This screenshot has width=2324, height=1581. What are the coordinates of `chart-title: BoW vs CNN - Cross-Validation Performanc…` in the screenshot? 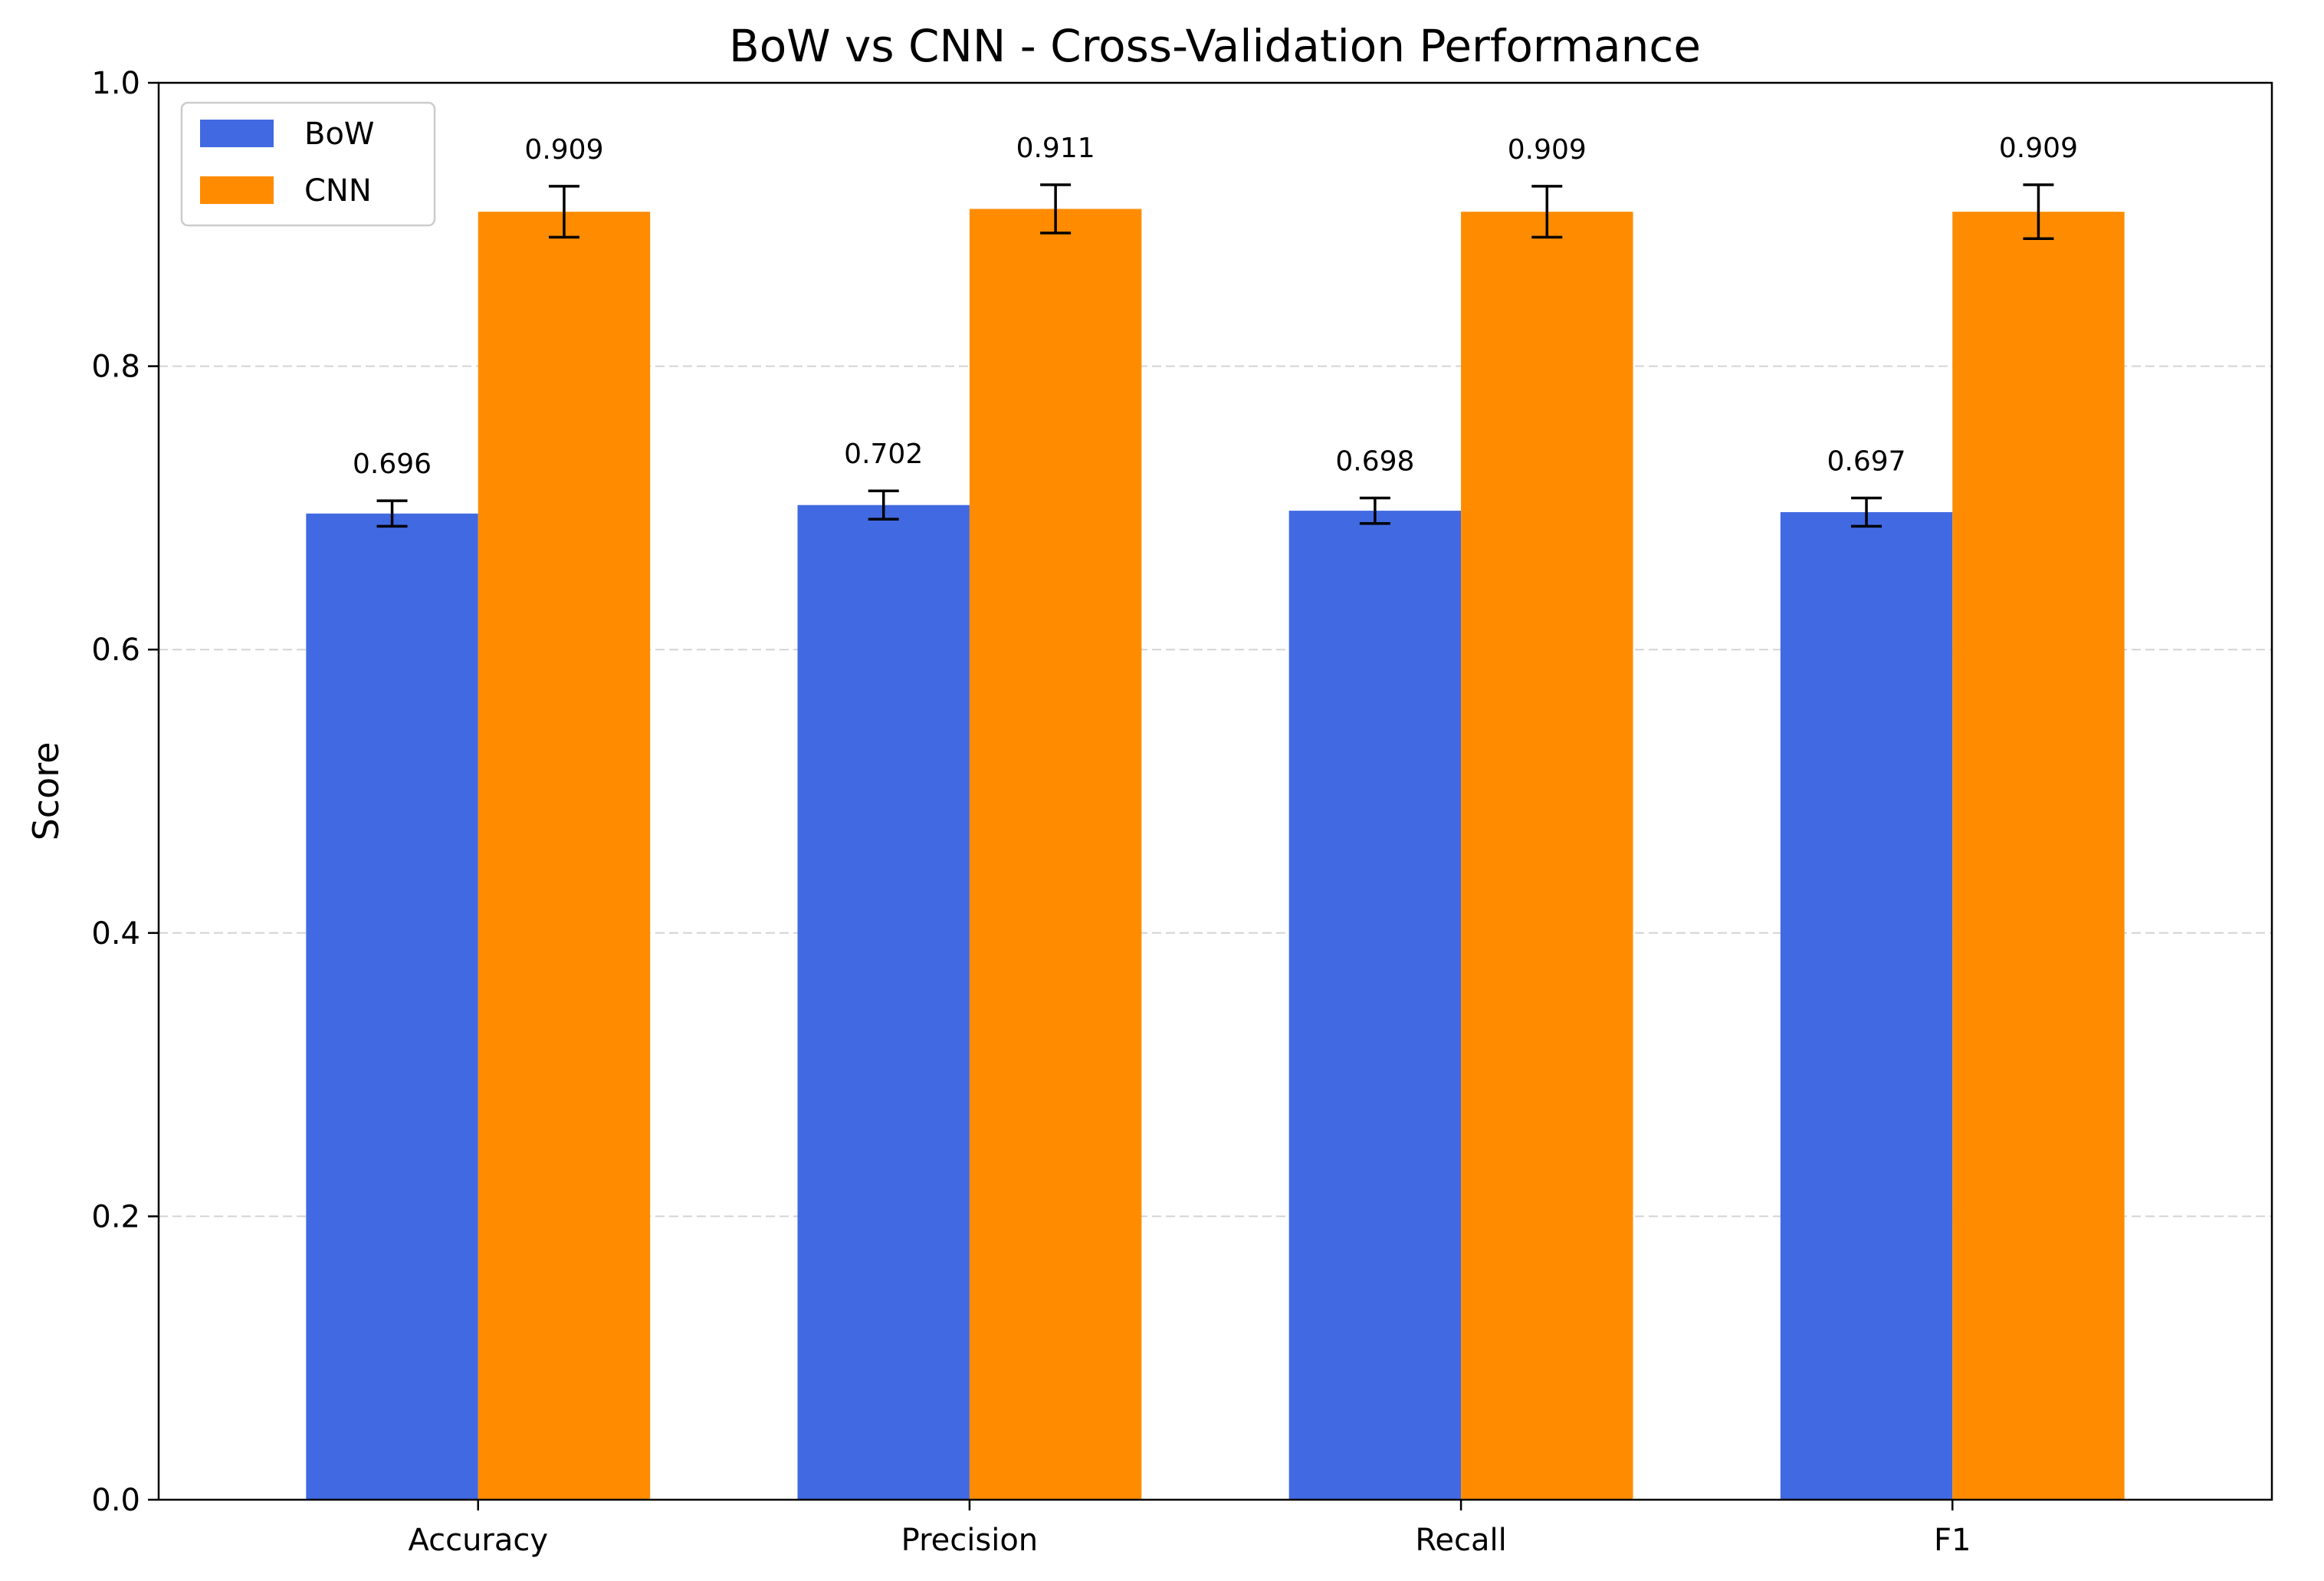 It's located at (1215, 46).